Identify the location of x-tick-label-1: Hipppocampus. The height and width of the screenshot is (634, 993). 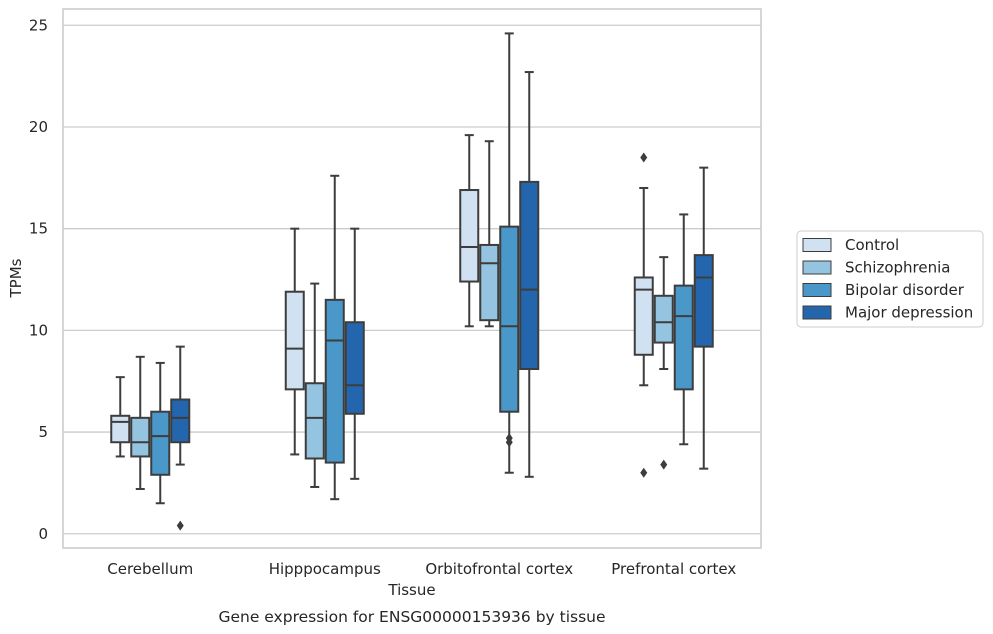
(325, 569).